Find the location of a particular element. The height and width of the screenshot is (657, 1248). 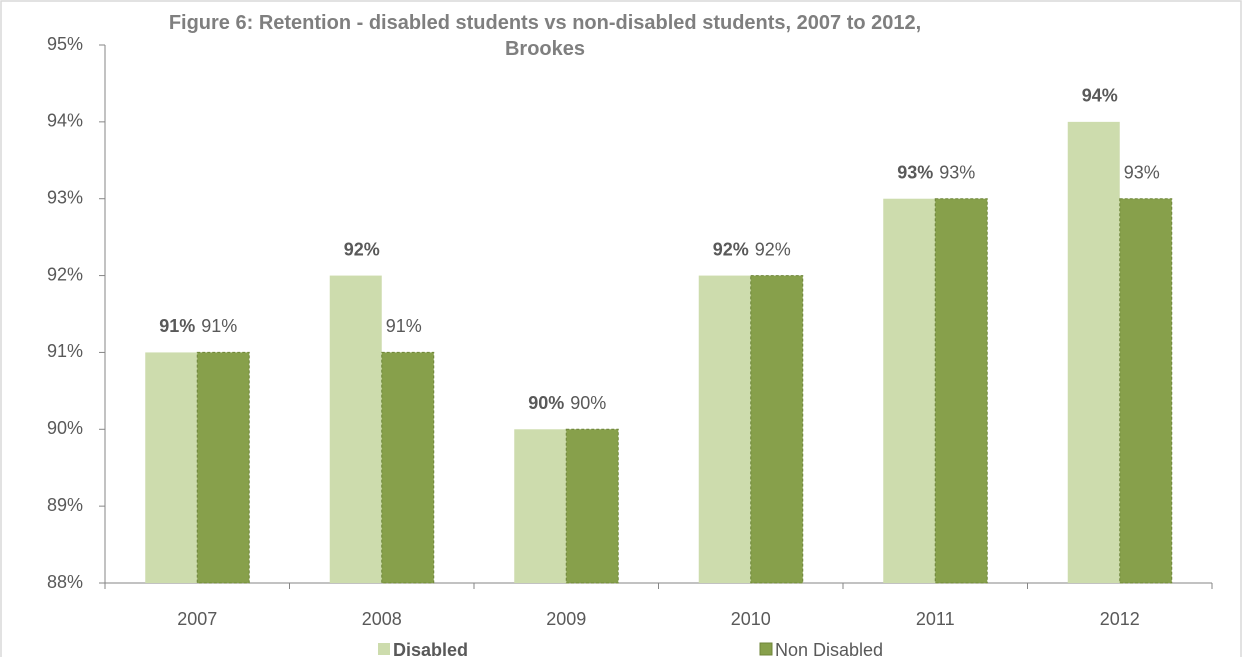

x-tick-label: 2007 is located at coordinates (197, 619).